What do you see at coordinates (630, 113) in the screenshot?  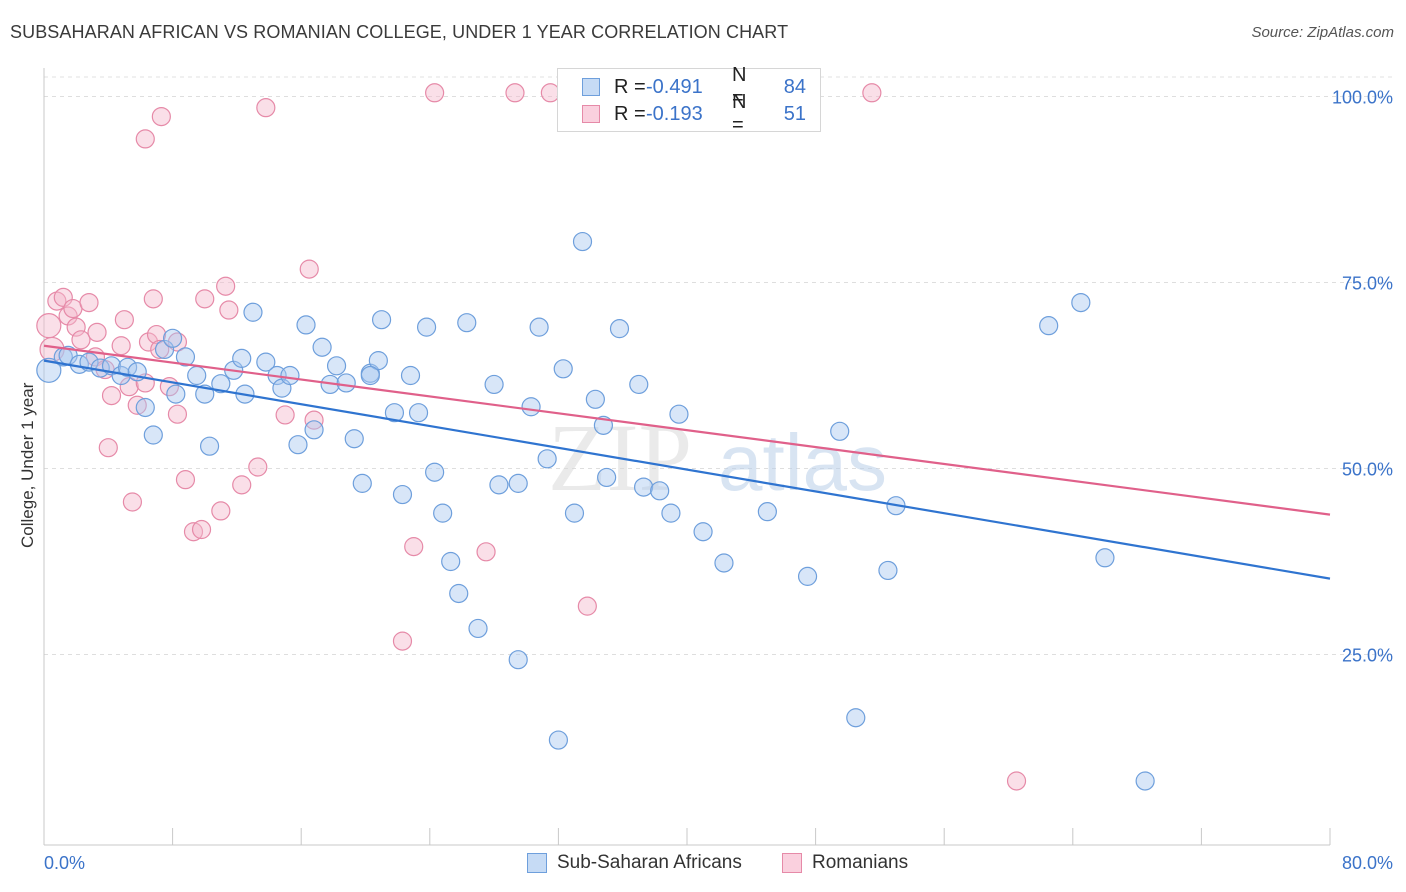 I see `legend-r-label: R =` at bounding box center [630, 113].